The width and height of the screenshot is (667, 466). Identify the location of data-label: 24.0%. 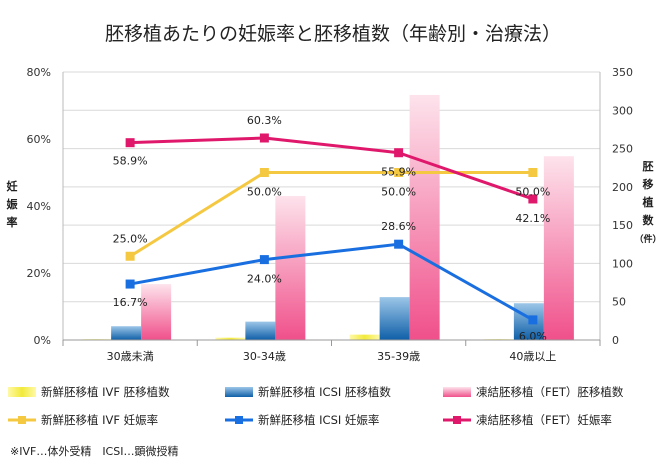
(264, 279).